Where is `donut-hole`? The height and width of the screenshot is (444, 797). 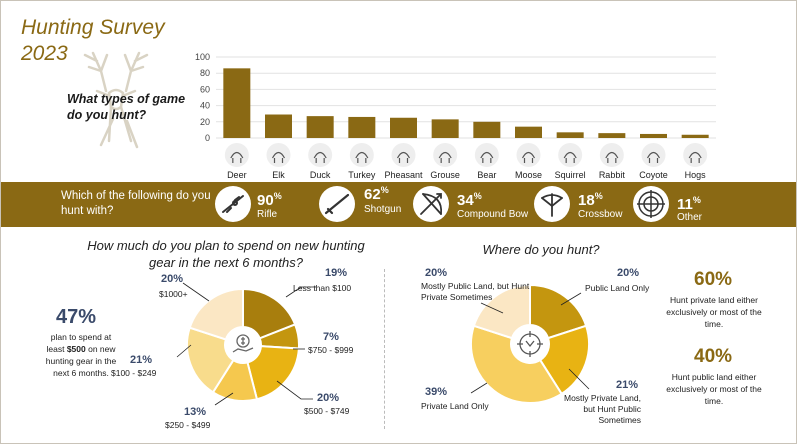
donut-hole is located at coordinates (530, 344).